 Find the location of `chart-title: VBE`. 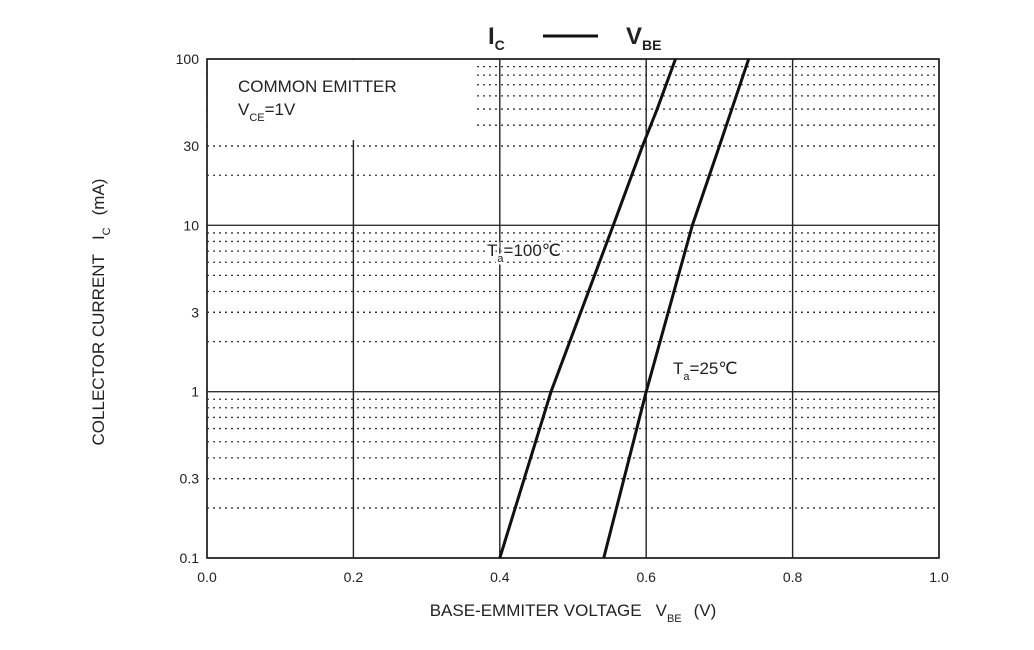

chart-title: VBE is located at coordinates (643, 38).